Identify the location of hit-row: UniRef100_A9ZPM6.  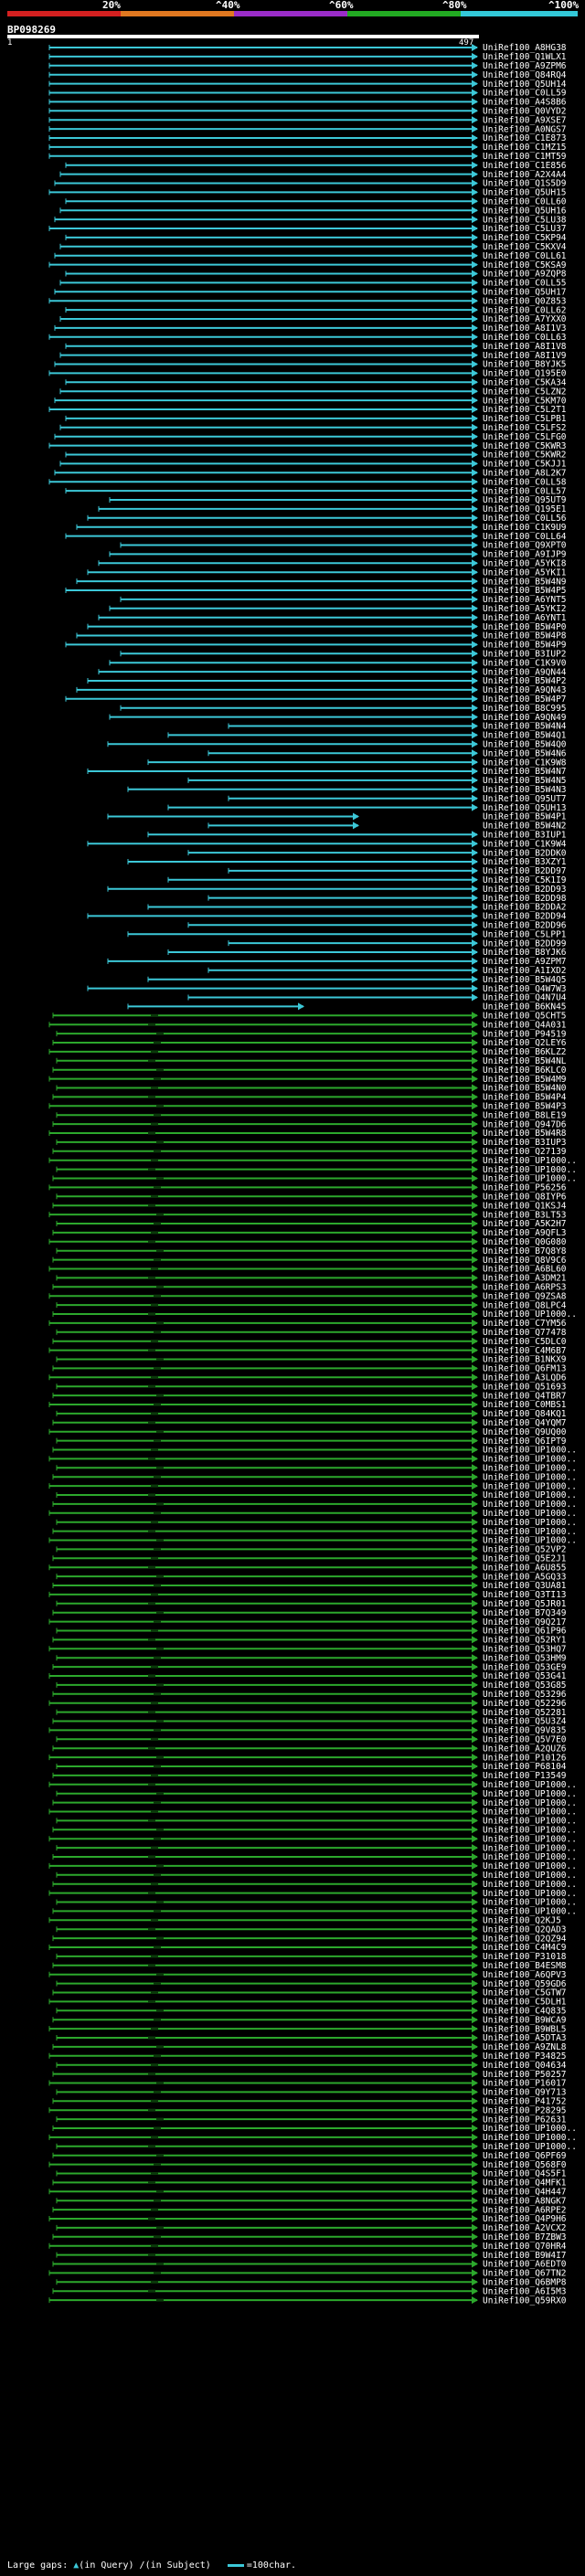
(308, 66).